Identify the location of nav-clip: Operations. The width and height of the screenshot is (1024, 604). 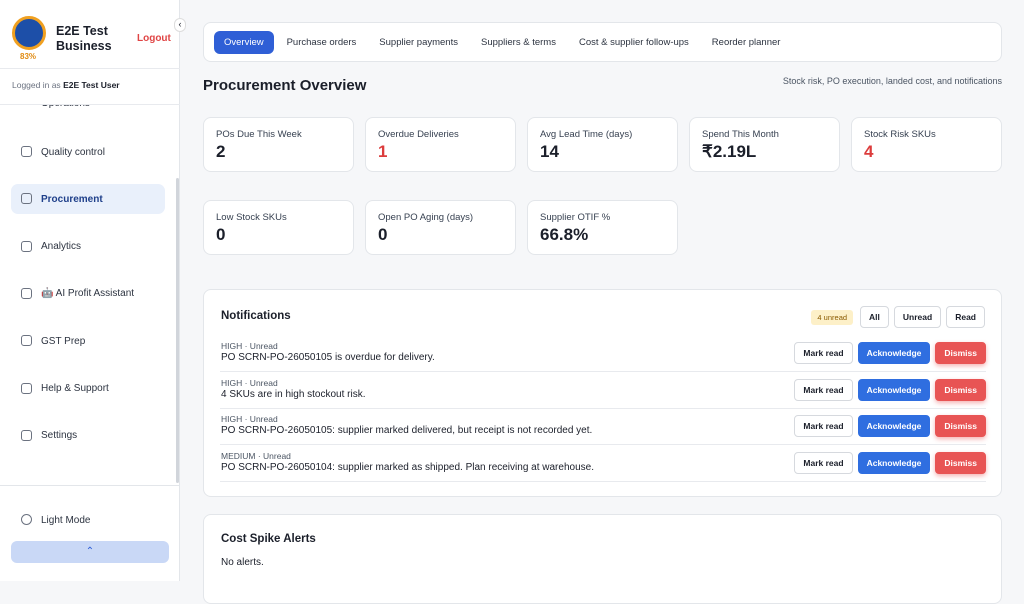
(87, 110).